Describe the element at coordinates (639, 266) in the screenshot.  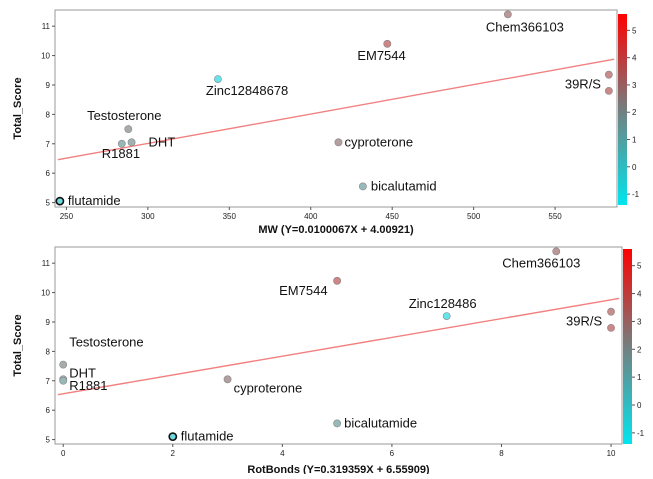
I see `rotbonds-colorbar-tick-label: 5` at that location.